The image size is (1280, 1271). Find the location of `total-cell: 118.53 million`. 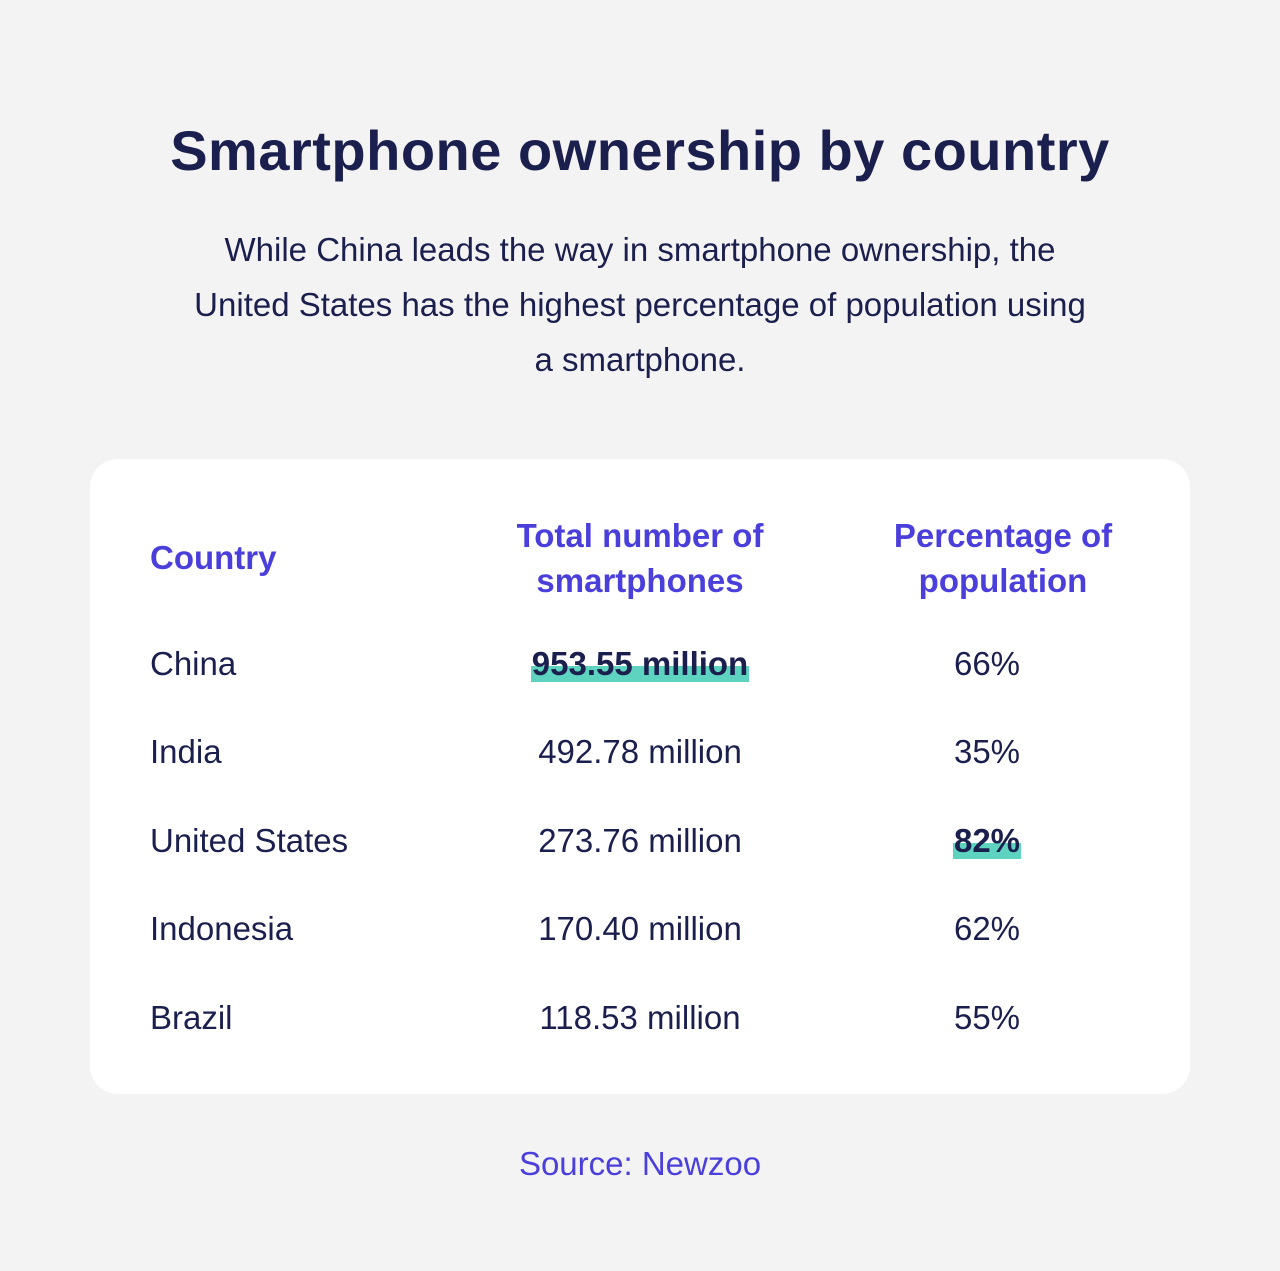

total-cell: 118.53 million is located at coordinates (640, 1017).